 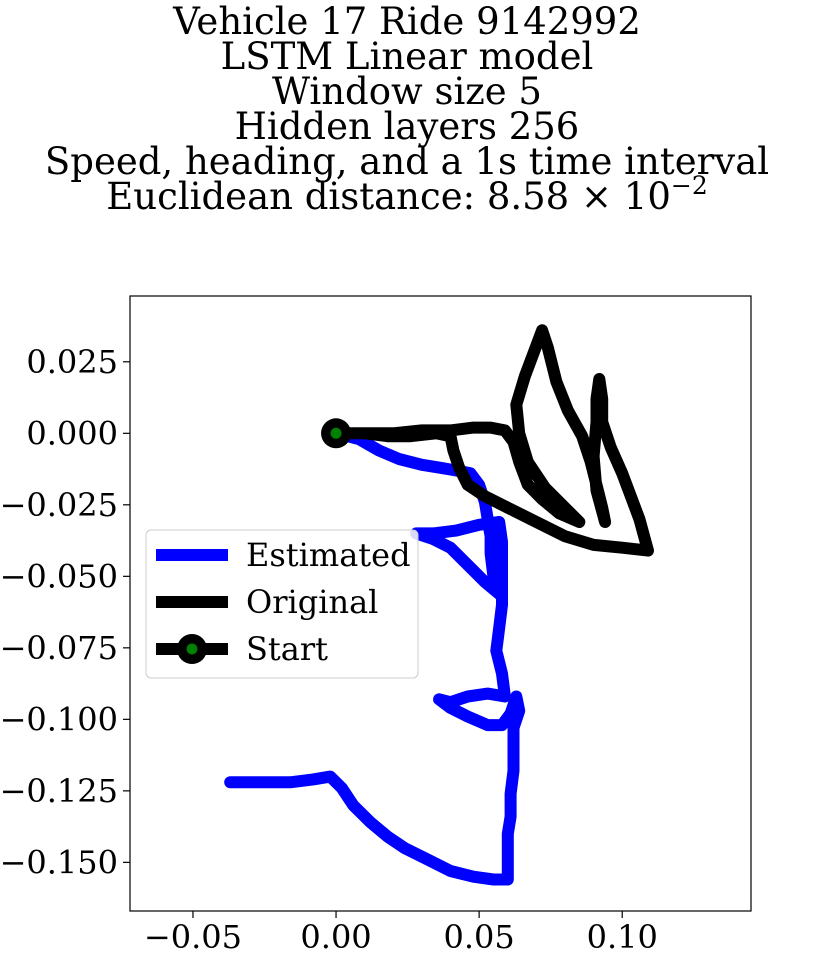 I want to click on metric-times: ×, so click(x=597, y=196).